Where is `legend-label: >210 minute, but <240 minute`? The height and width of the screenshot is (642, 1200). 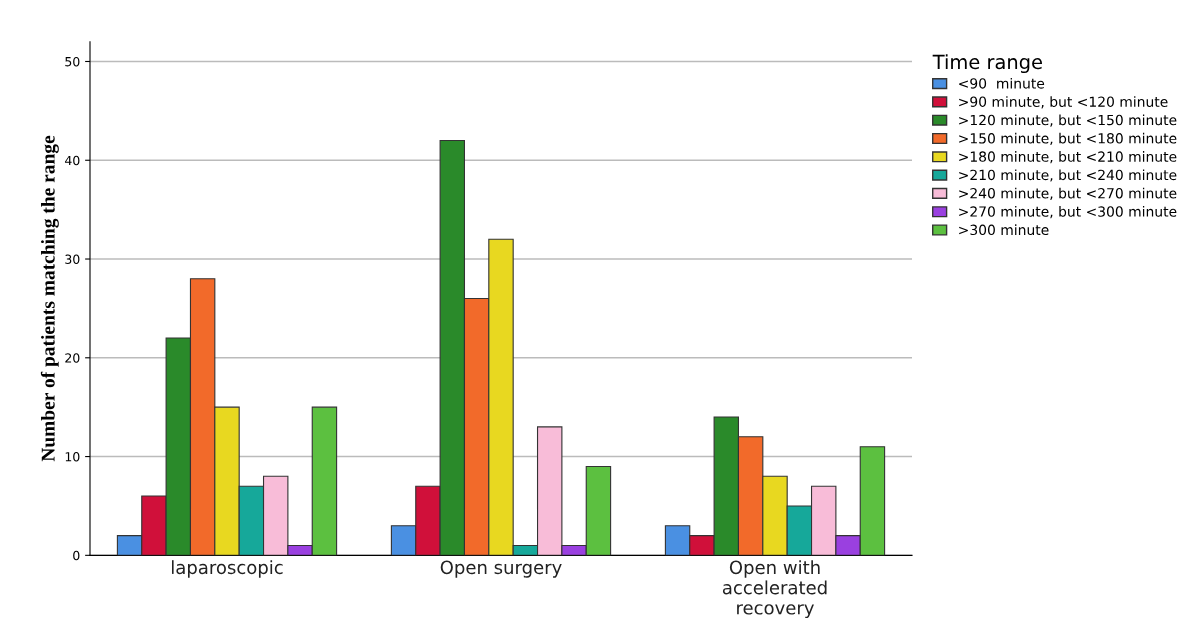 legend-label: >210 minute, but <240 minute is located at coordinates (1068, 175).